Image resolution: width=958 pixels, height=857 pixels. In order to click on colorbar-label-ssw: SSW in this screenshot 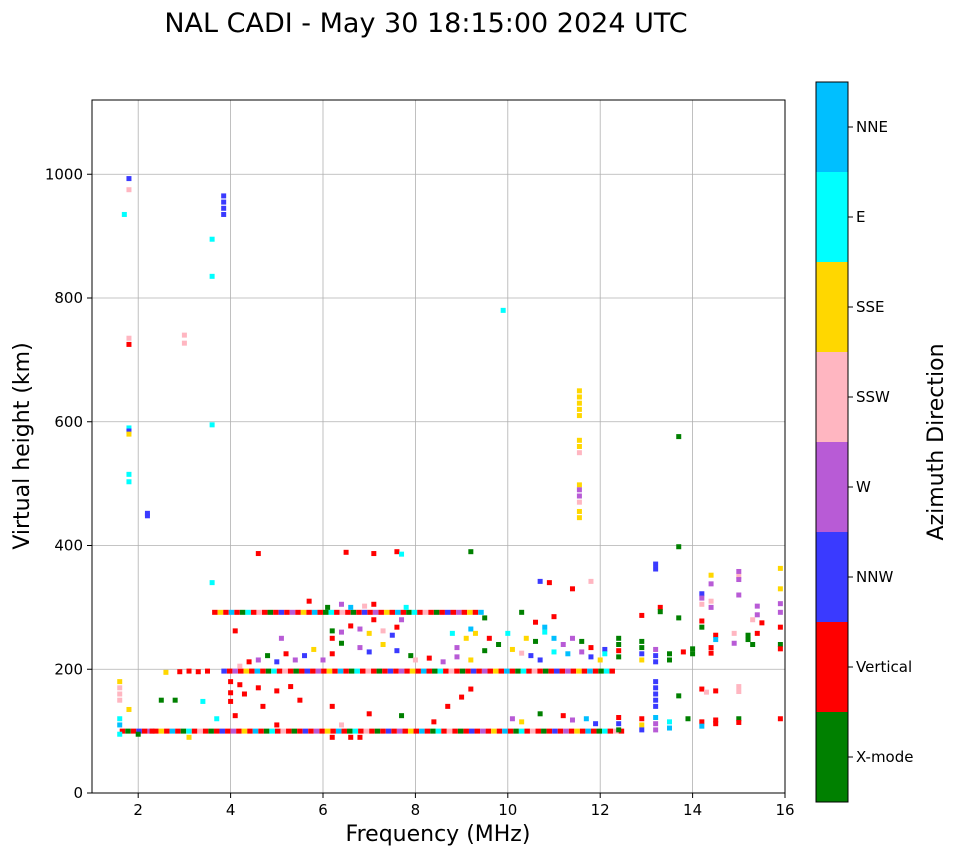, I will do `click(873, 397)`.